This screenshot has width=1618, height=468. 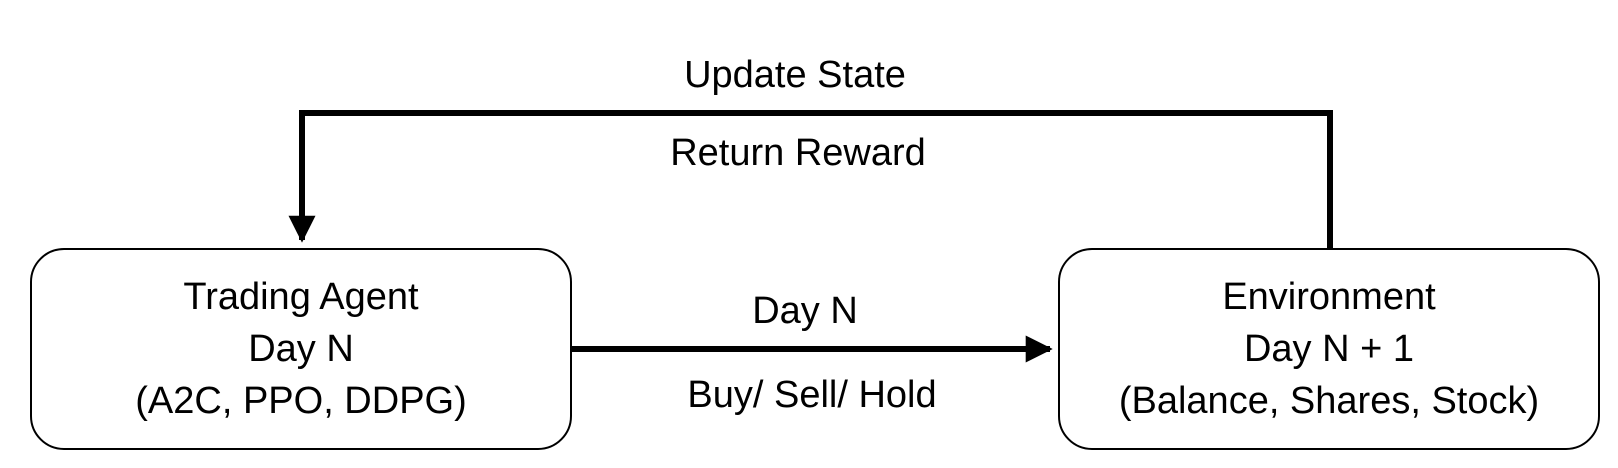 I want to click on update-state-label: Update State, so click(x=795, y=75).